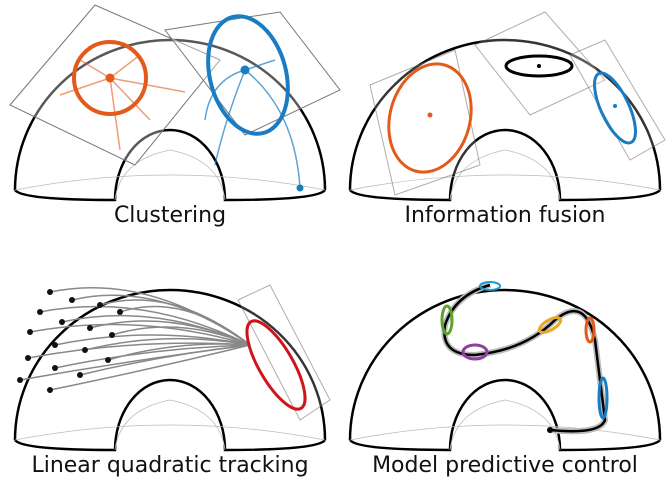 The width and height of the screenshot is (672, 495). What do you see at coordinates (505, 465) in the screenshot?
I see `caption: Model predictive control` at bounding box center [505, 465].